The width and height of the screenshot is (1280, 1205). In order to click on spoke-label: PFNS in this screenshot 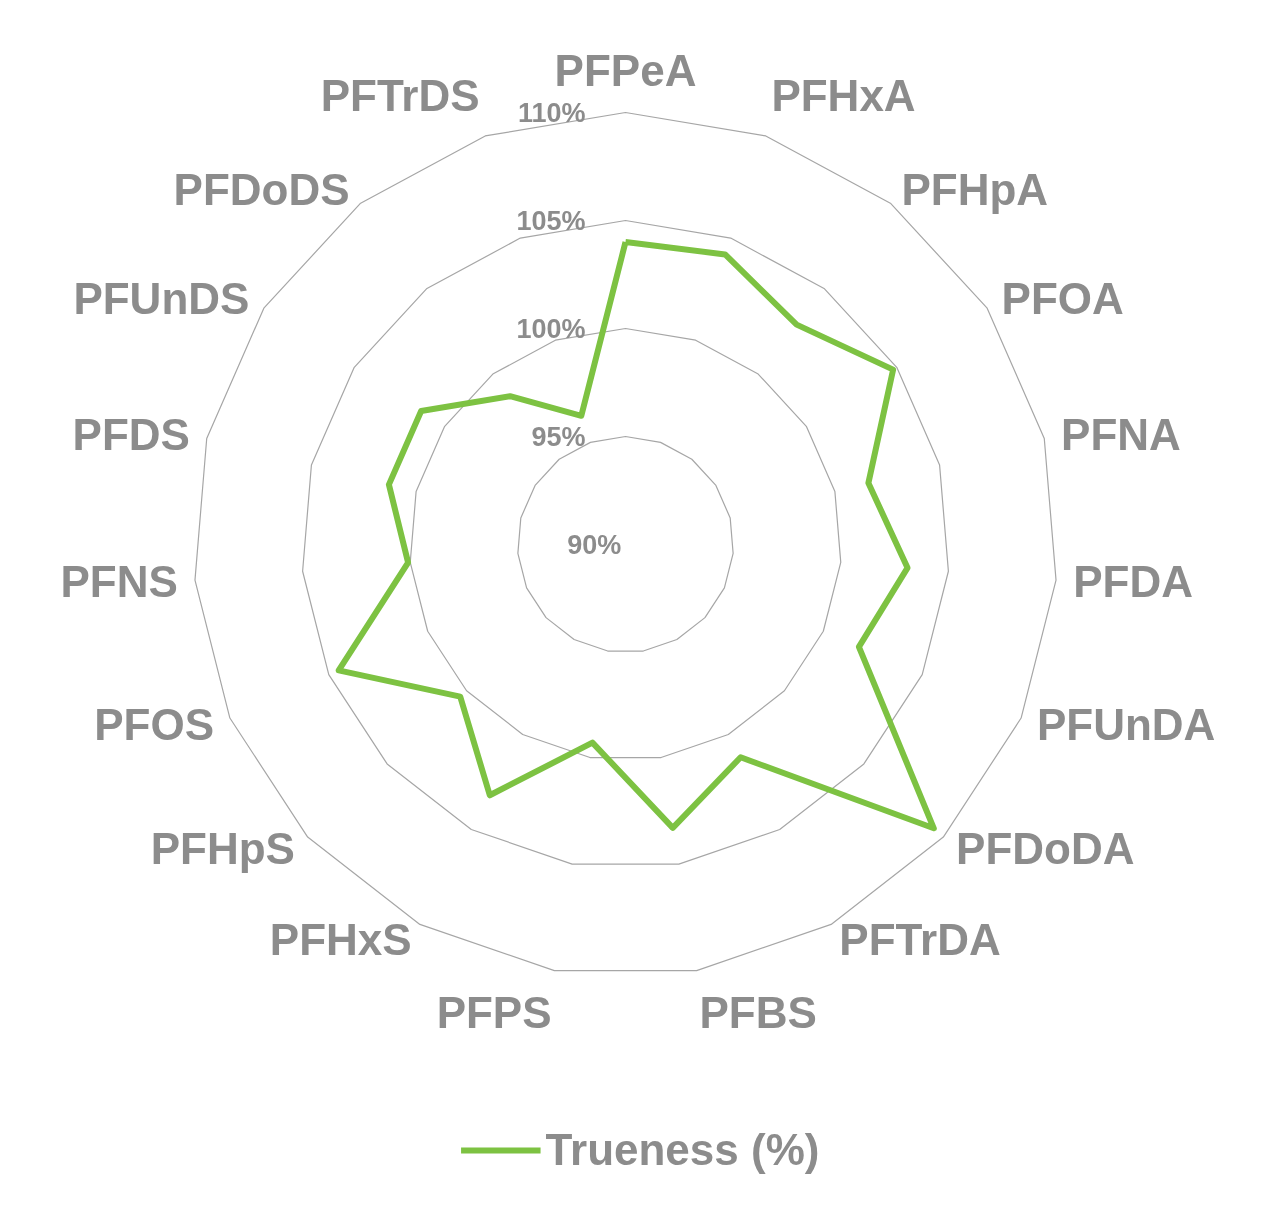, I will do `click(119, 582)`.